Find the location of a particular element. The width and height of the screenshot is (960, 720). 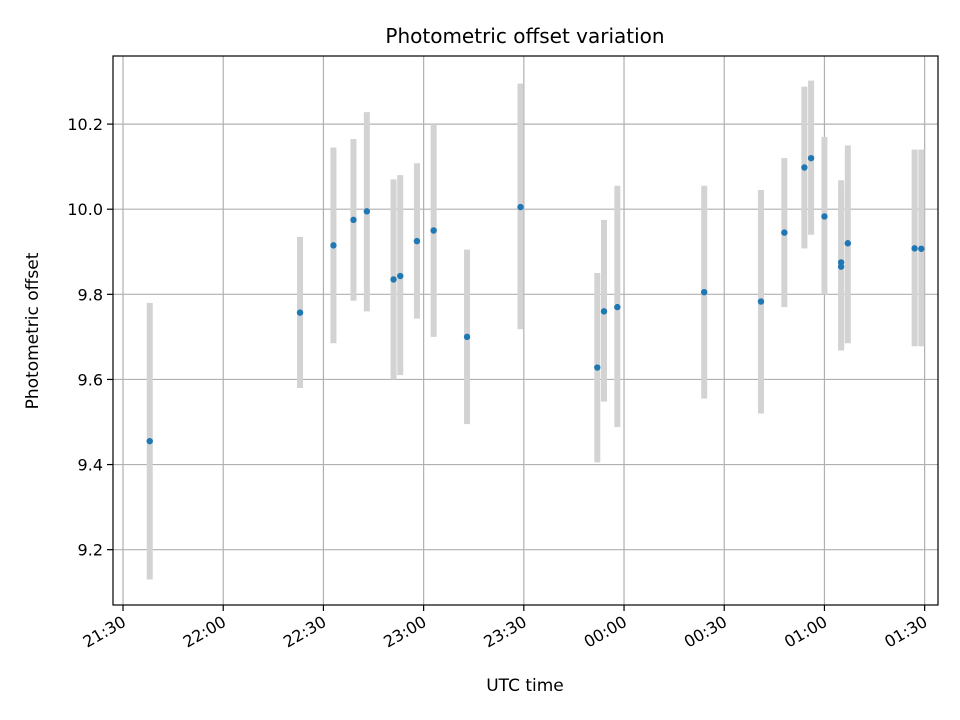

y-tick-label: 9.2 is located at coordinates (90, 550).